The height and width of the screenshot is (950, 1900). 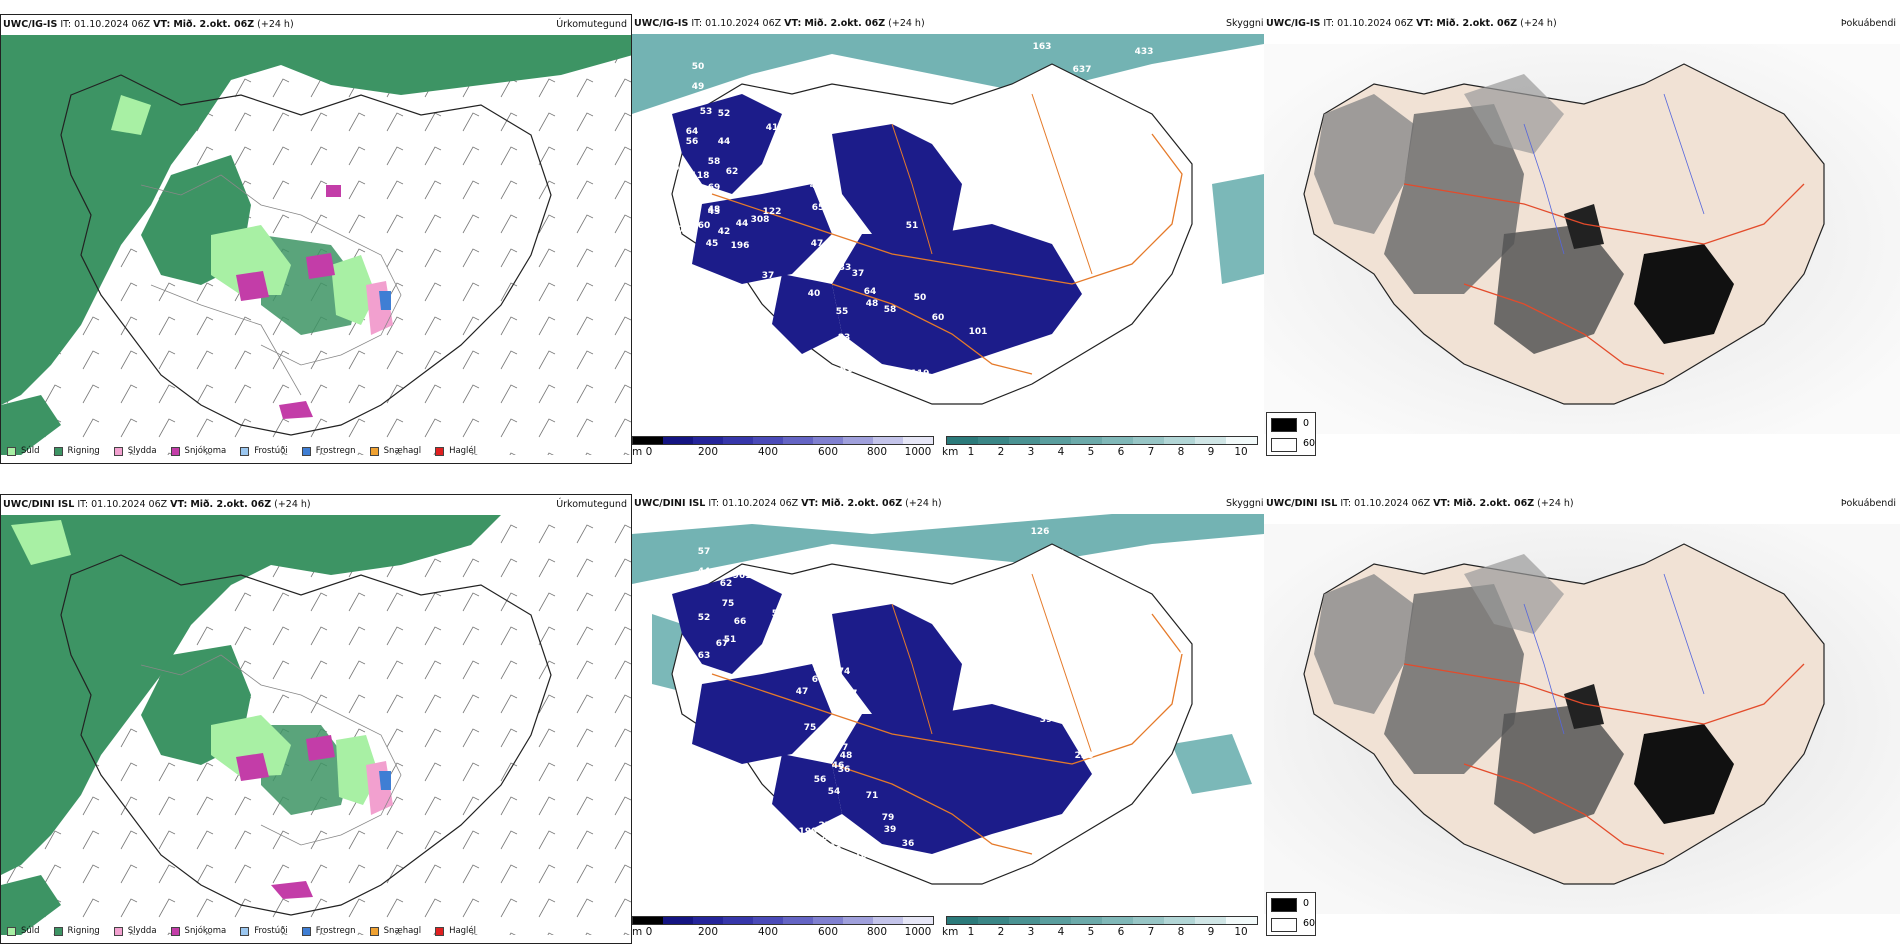 What do you see at coordinates (135, 931) in the screenshot?
I see `legend-item-sleet: Slydda` at bounding box center [135, 931].